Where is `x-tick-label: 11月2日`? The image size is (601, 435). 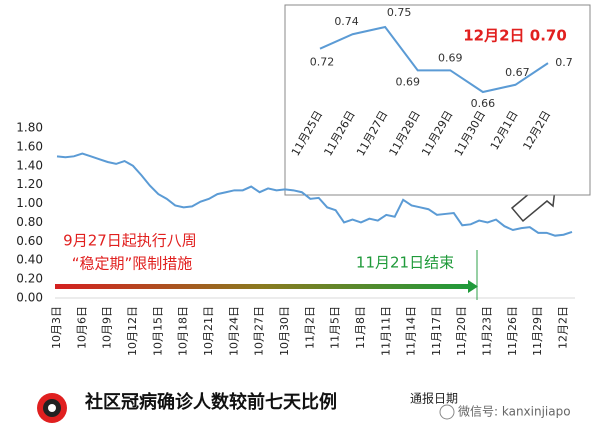
x-tick-label: 11月2日 is located at coordinates (309, 327).